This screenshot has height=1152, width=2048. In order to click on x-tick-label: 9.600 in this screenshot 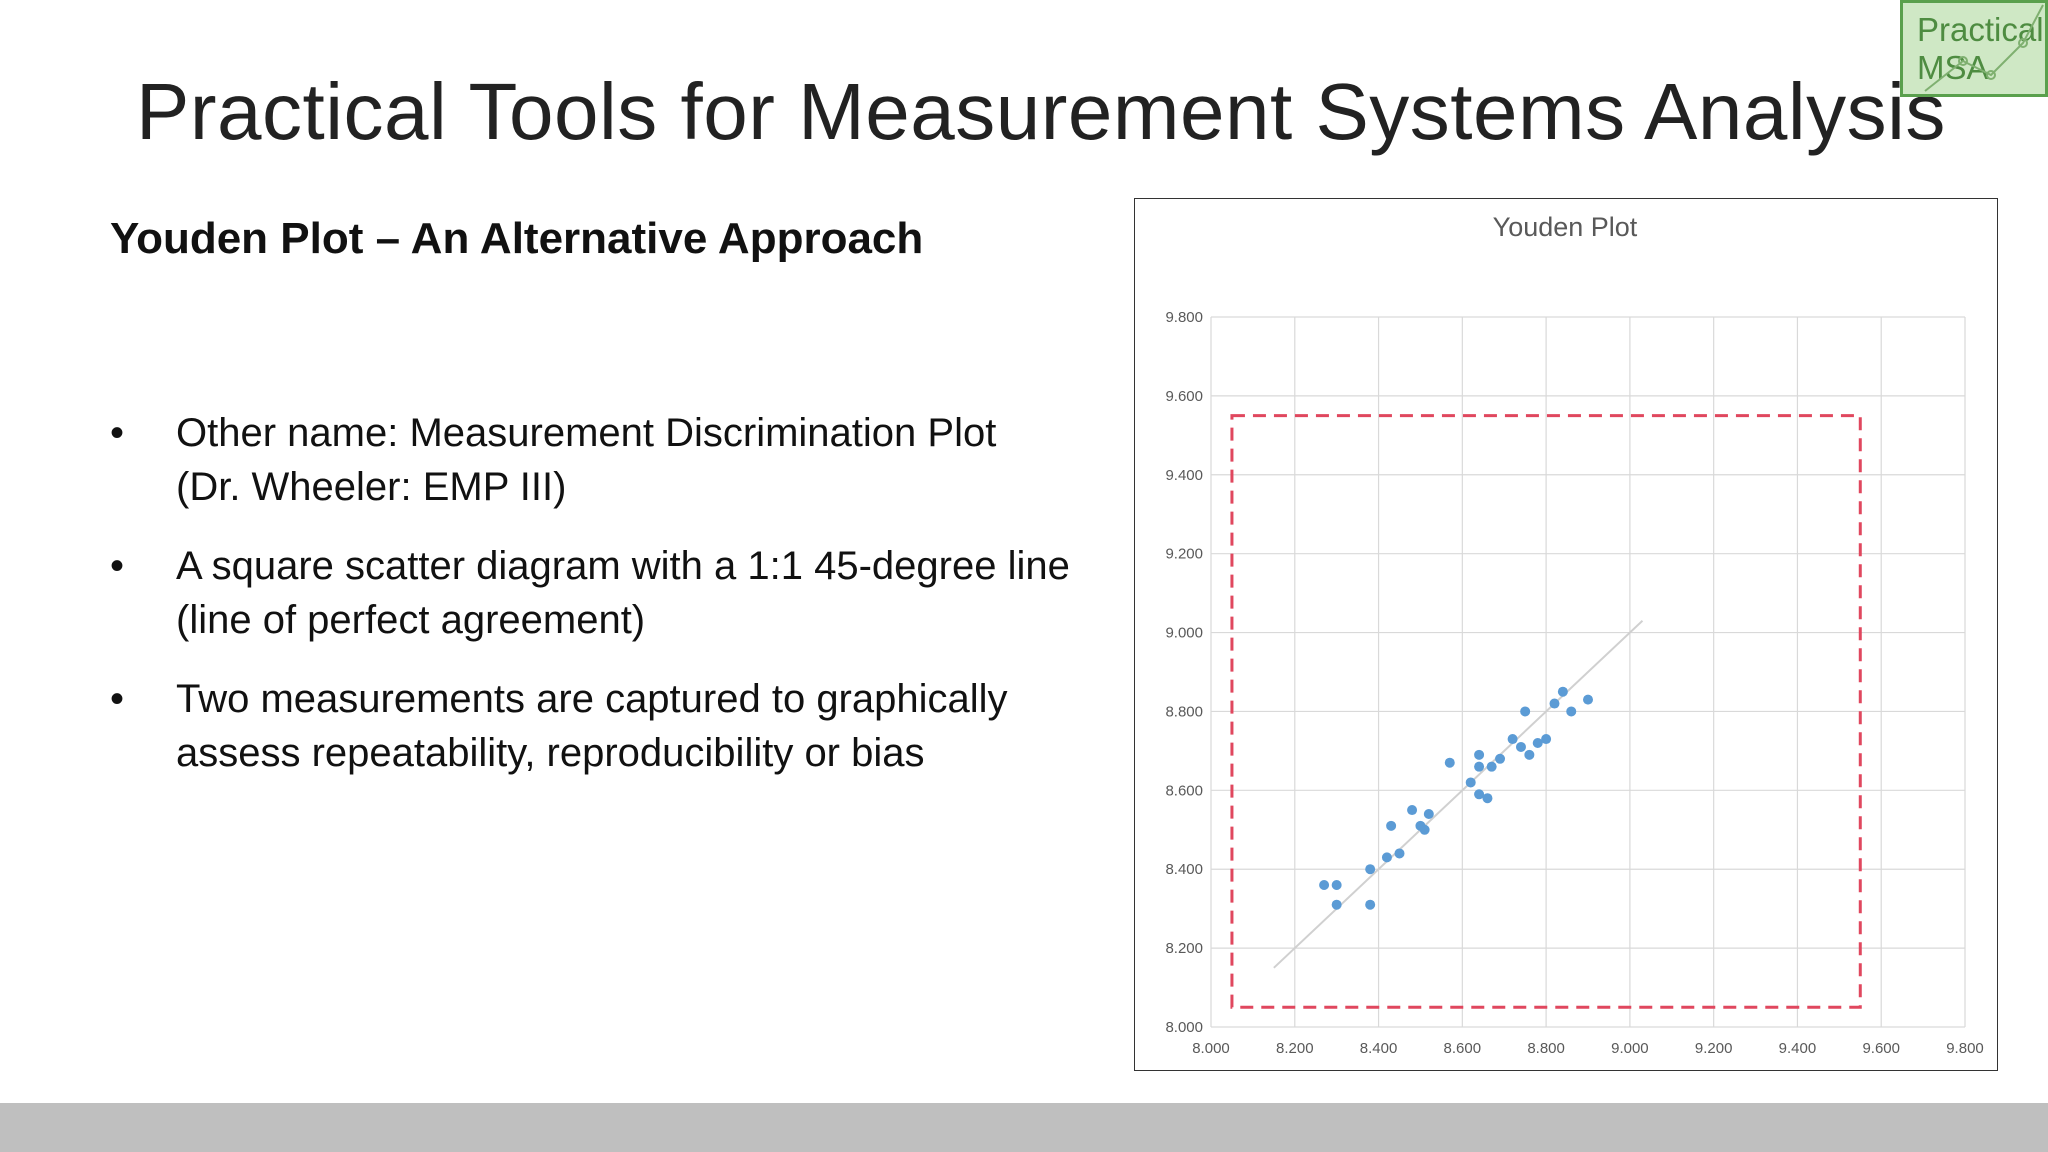, I will do `click(1881, 1048)`.